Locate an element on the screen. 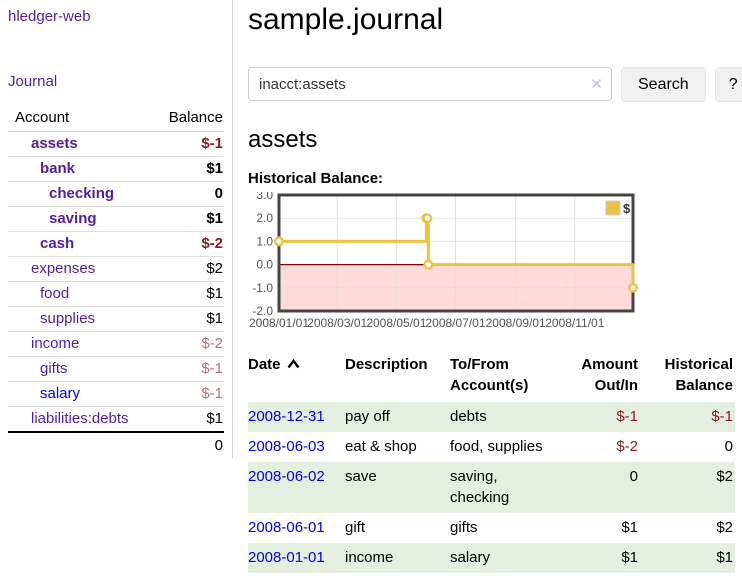 This screenshot has width=742, height=582. account-link: checking is located at coordinates (82, 193).